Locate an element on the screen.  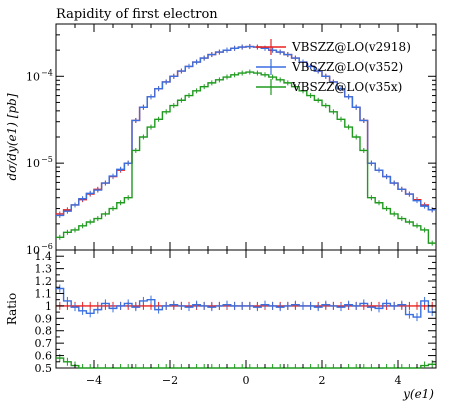
main-y-tick-exponent: −4 is located at coordinates (47, 72).